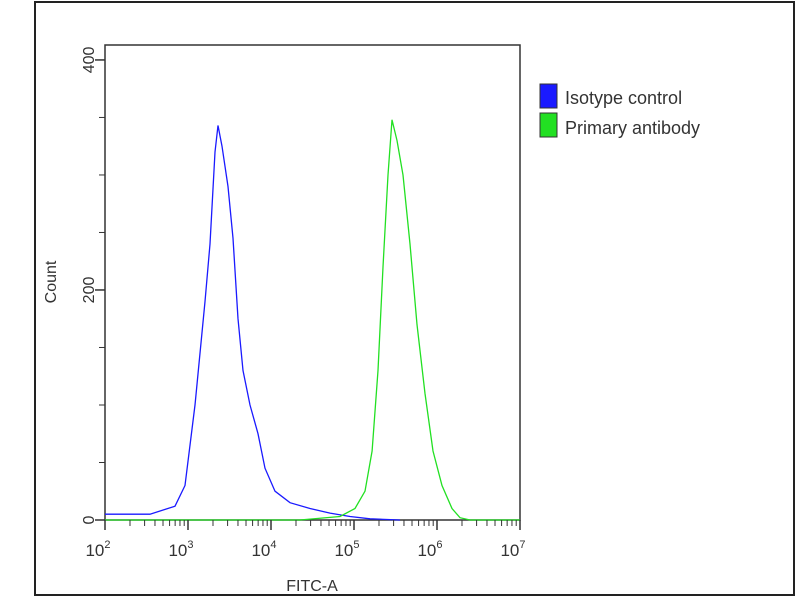 The image size is (800, 600). What do you see at coordinates (429, 549) in the screenshot?
I see `x-tick-label: 10⁶` at bounding box center [429, 549].